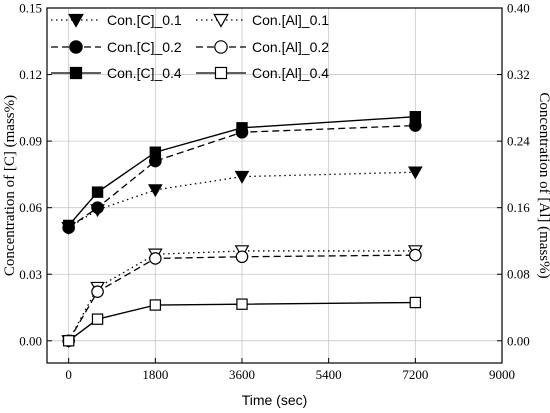 This screenshot has width=550, height=413. Describe the element at coordinates (290, 47) in the screenshot. I see `legend-label: Con.[Al]_0.2` at that location.